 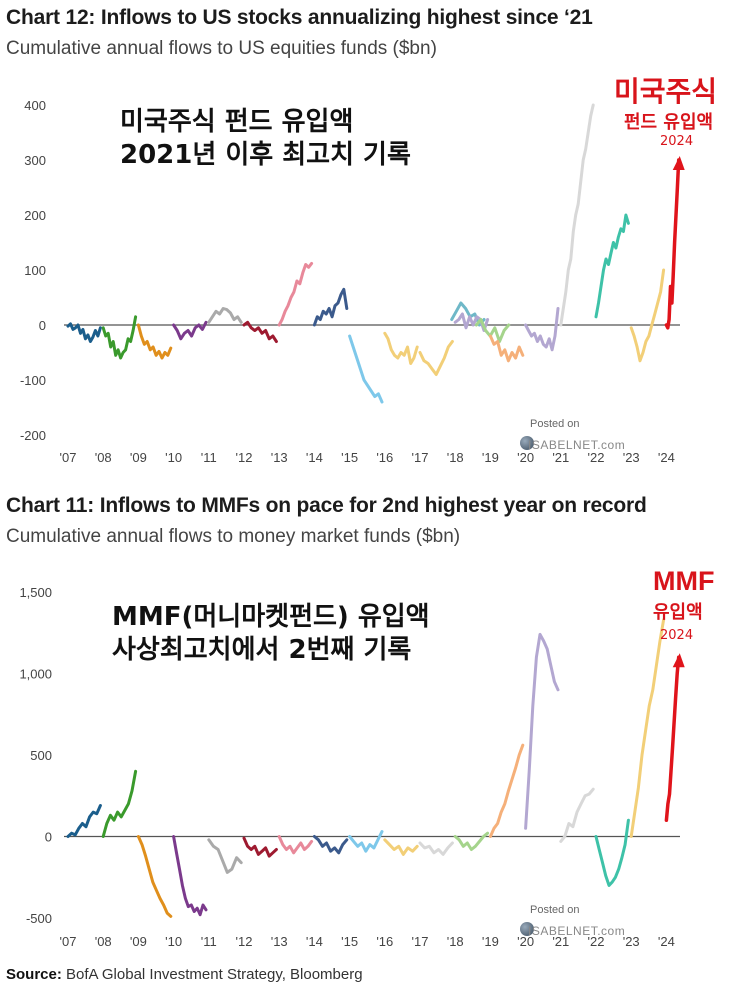 What do you see at coordinates (35, 270) in the screenshot?
I see `chart12-y-tick-label: 100` at bounding box center [35, 270].